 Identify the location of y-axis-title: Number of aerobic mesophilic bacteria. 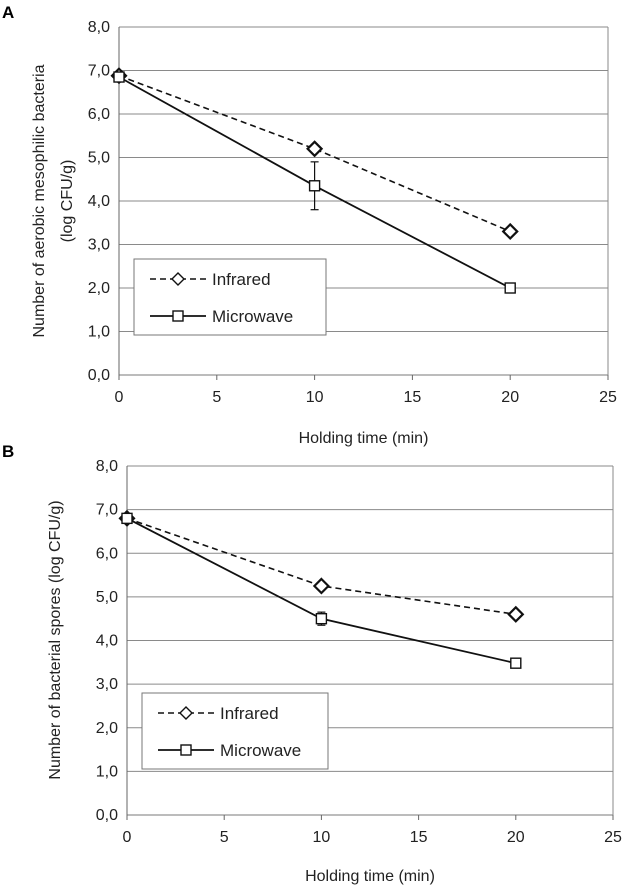
(39, 200).